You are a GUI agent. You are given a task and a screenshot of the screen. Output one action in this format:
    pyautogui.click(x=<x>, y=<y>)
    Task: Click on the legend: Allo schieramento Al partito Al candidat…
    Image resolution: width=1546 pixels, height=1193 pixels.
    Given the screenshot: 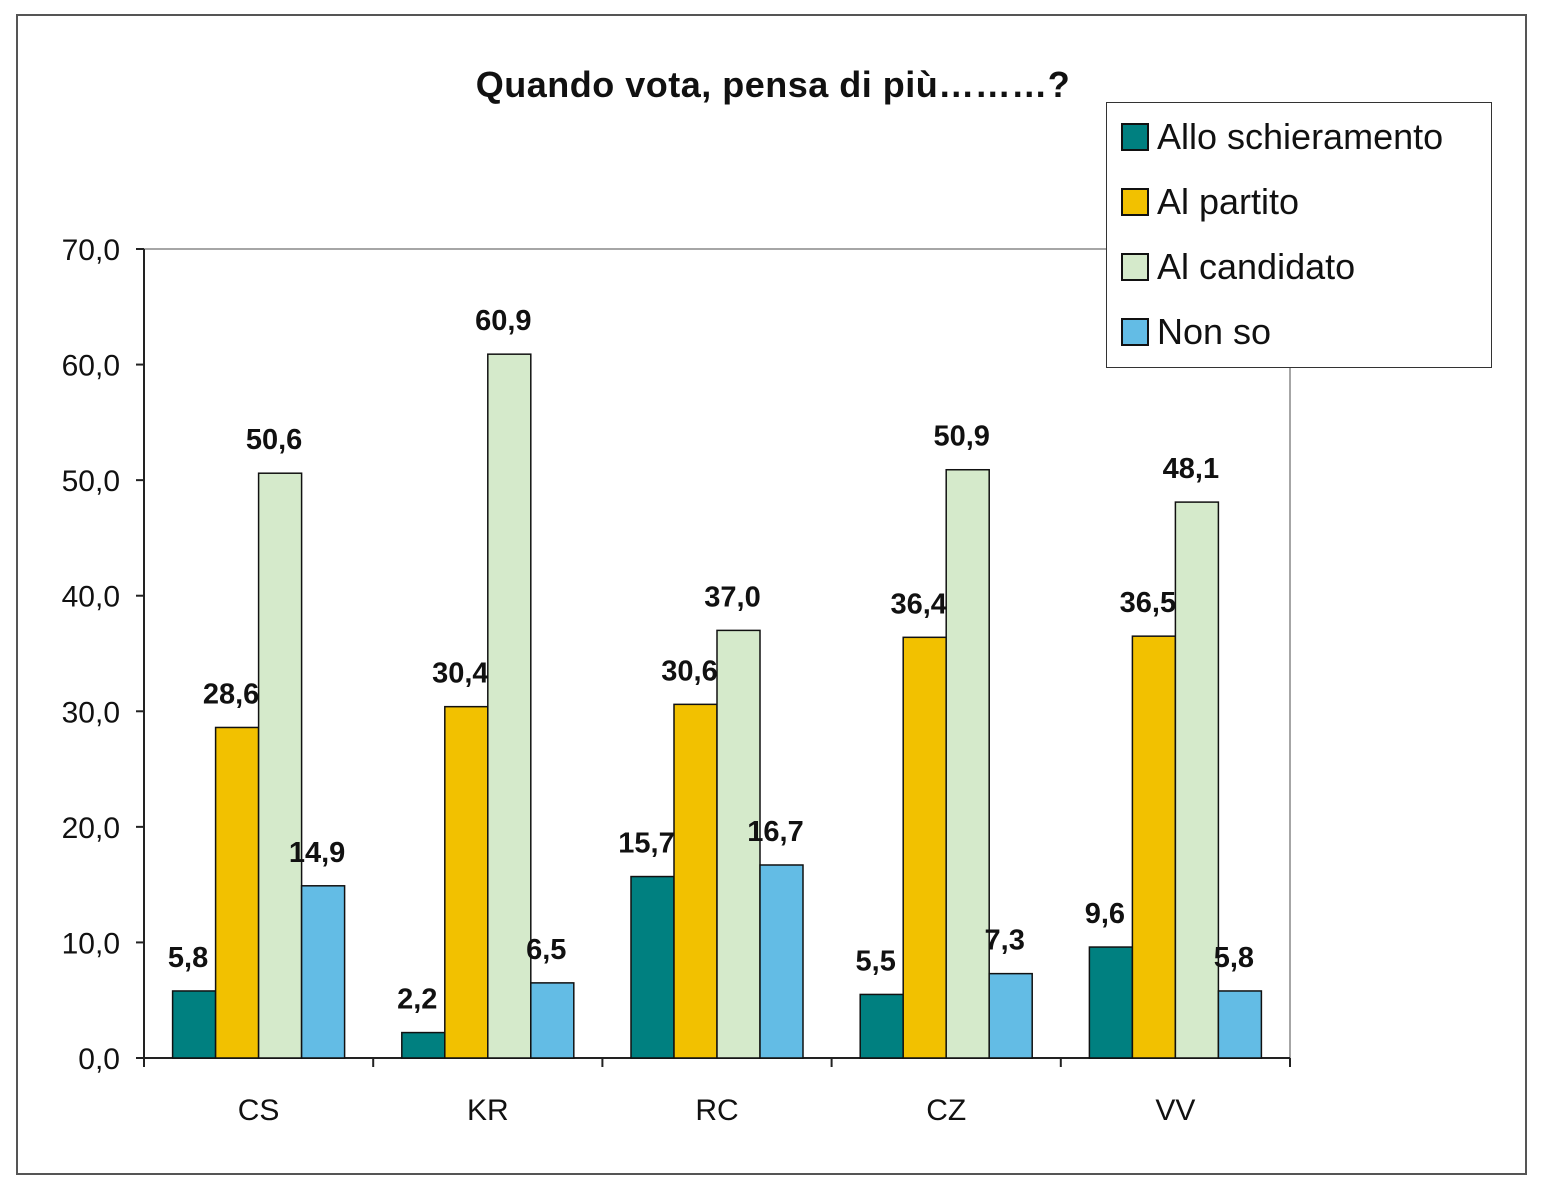 What is the action you would take?
    pyautogui.click(x=1299, y=235)
    